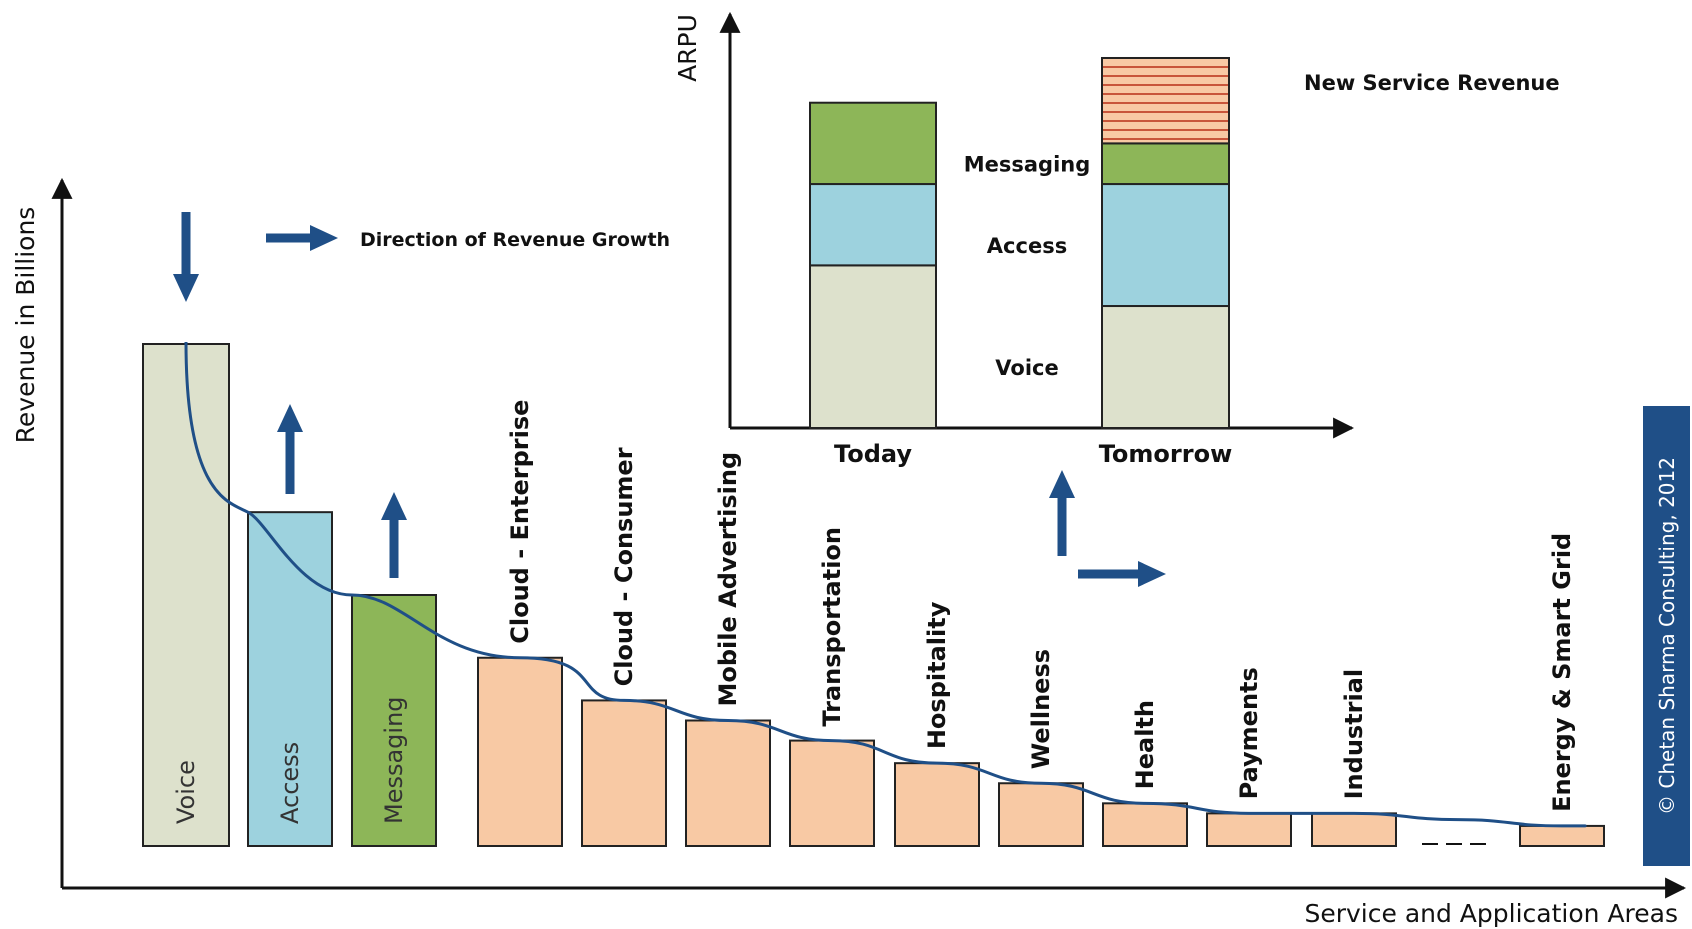 Image resolution: width=1692 pixels, height=929 pixels. I want to click on copyright-text: © Chetan Sharma Consulting, 2012, so click(1667, 636).